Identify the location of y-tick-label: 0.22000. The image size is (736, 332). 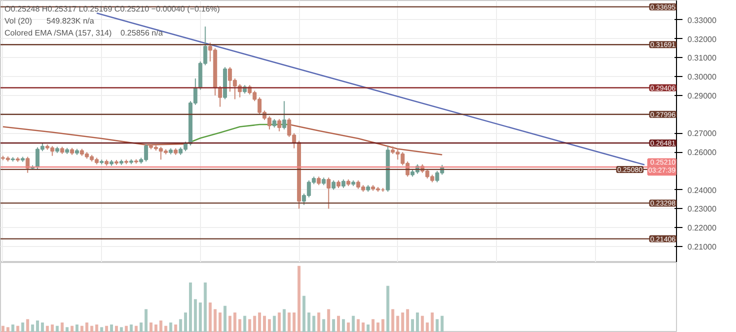
(702, 228).